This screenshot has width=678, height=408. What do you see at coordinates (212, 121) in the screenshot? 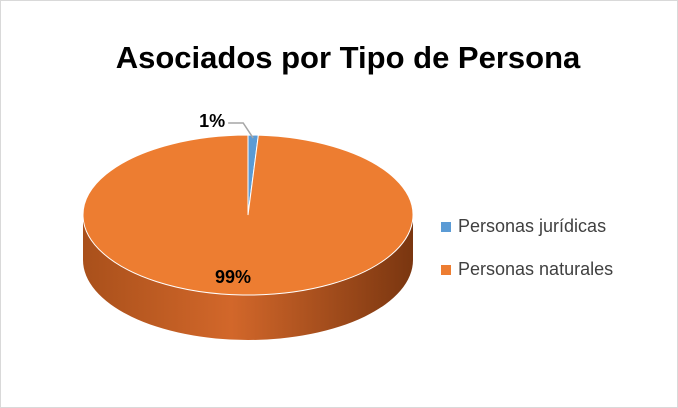
I see `data-label: 1%` at bounding box center [212, 121].